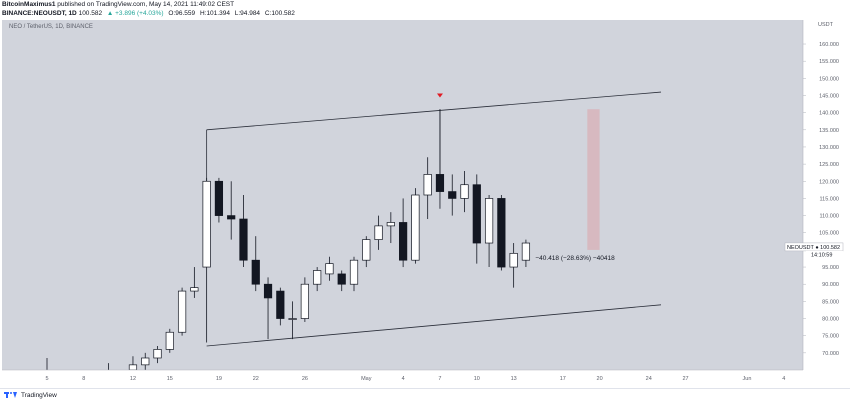 Image resolution: width=850 pixels, height=404 pixels. I want to click on y-tick-label: 120.000, so click(829, 182).